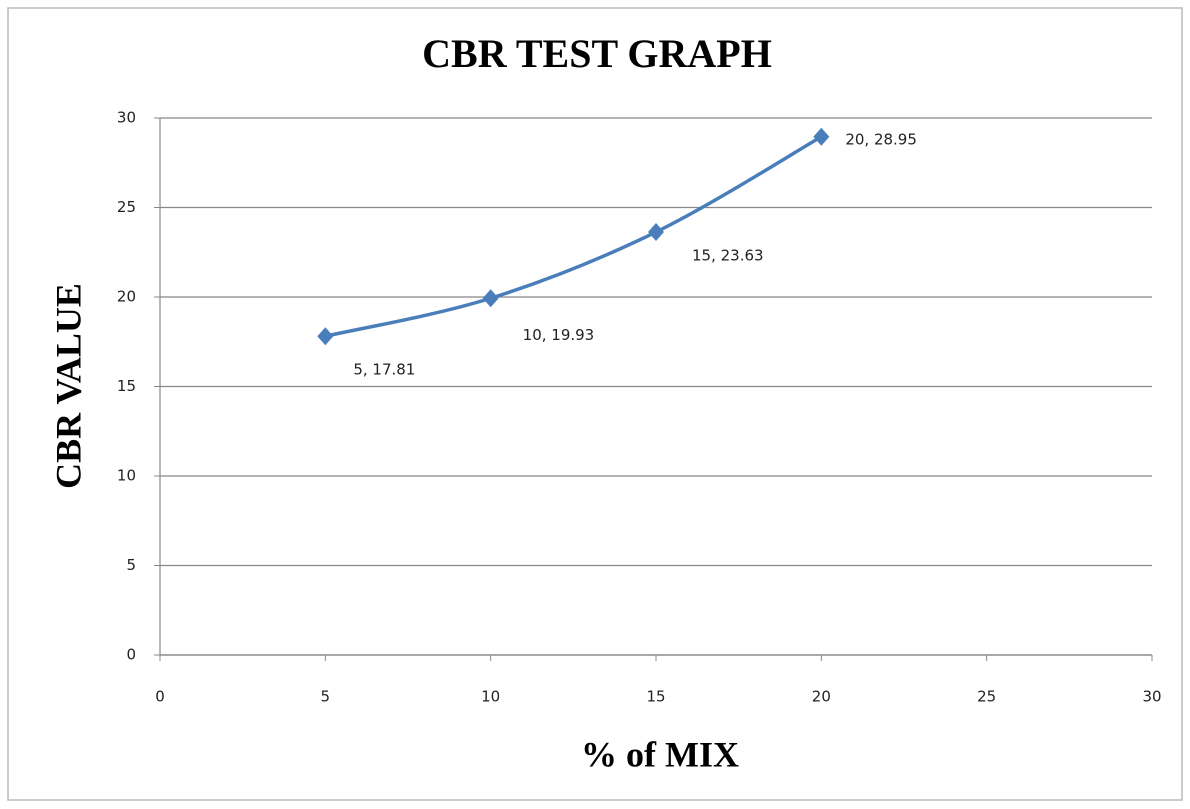 Image resolution: width=1190 pixels, height=809 pixels. What do you see at coordinates (131, 655) in the screenshot?
I see `y-tick-label: 0` at bounding box center [131, 655].